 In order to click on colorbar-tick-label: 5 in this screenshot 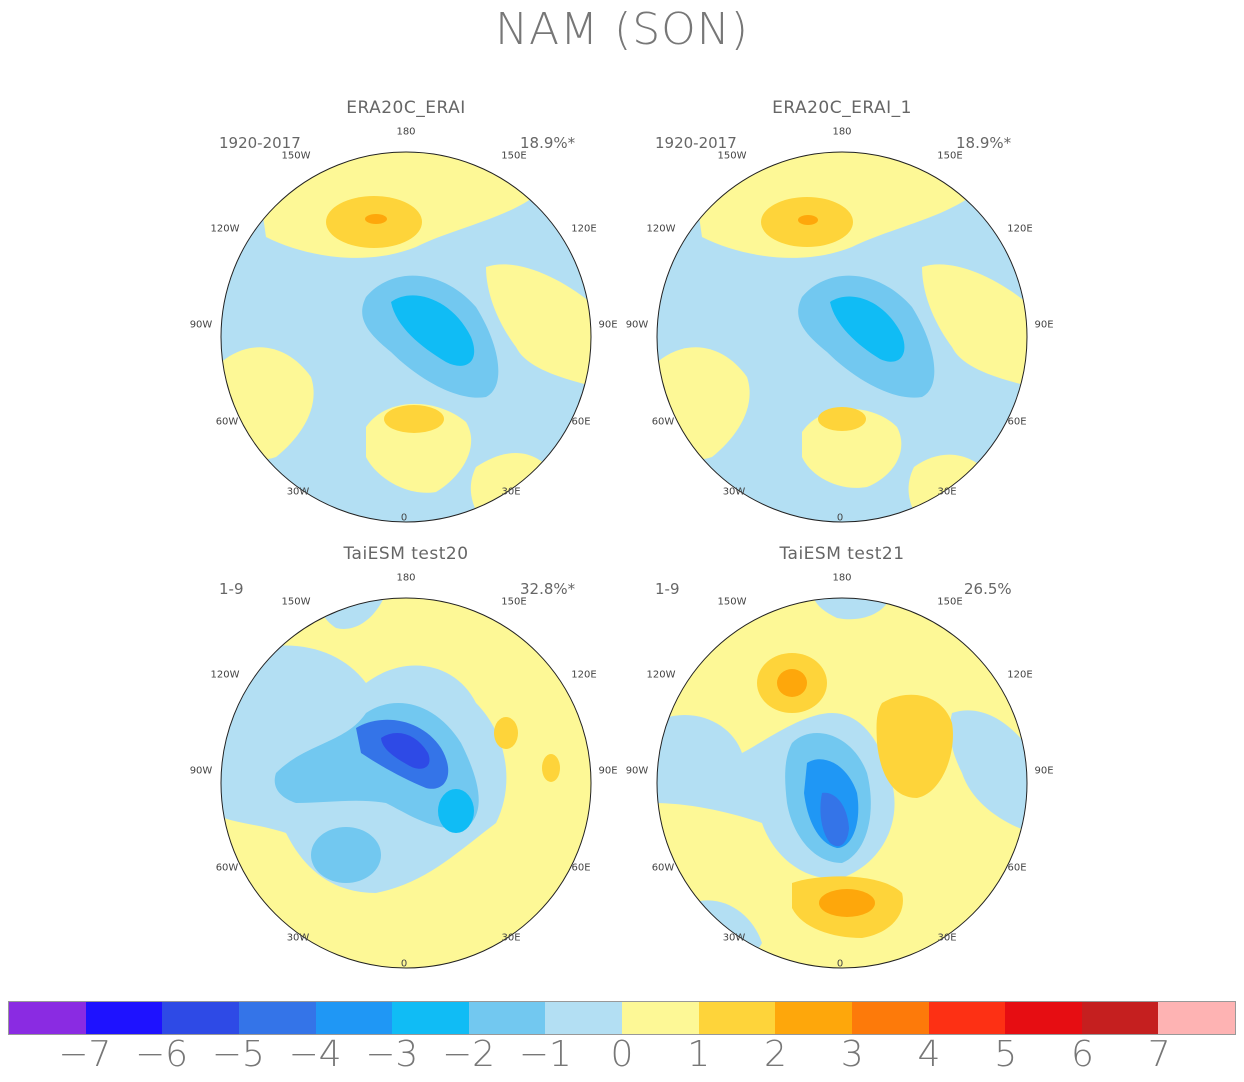, I will do `click(1006, 1054)`.